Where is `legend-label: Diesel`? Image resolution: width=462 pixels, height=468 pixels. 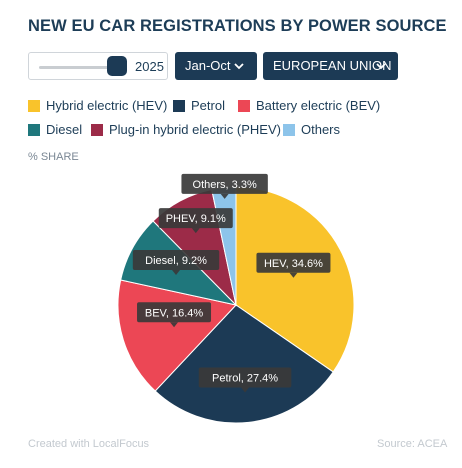 legend-label: Diesel is located at coordinates (64, 129).